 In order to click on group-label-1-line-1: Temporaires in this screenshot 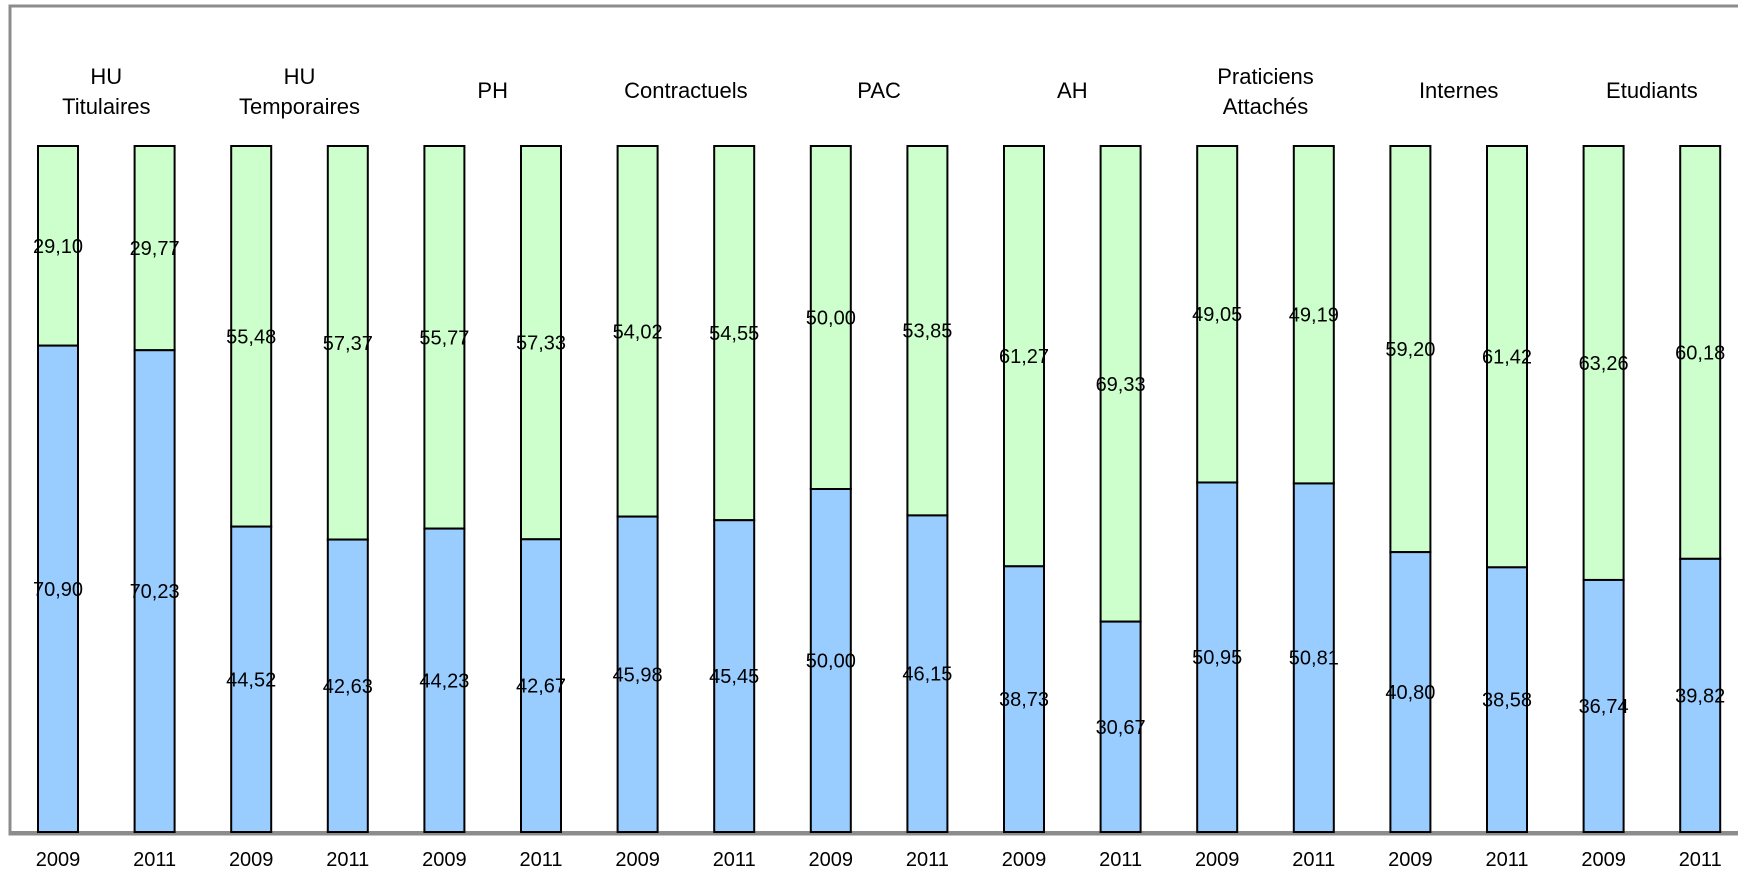, I will do `click(299, 106)`.